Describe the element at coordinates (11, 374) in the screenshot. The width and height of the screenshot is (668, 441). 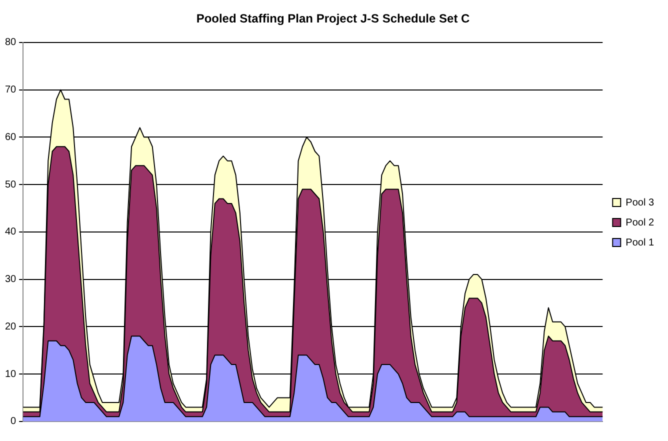
I see `y-tick-label: 10` at that location.